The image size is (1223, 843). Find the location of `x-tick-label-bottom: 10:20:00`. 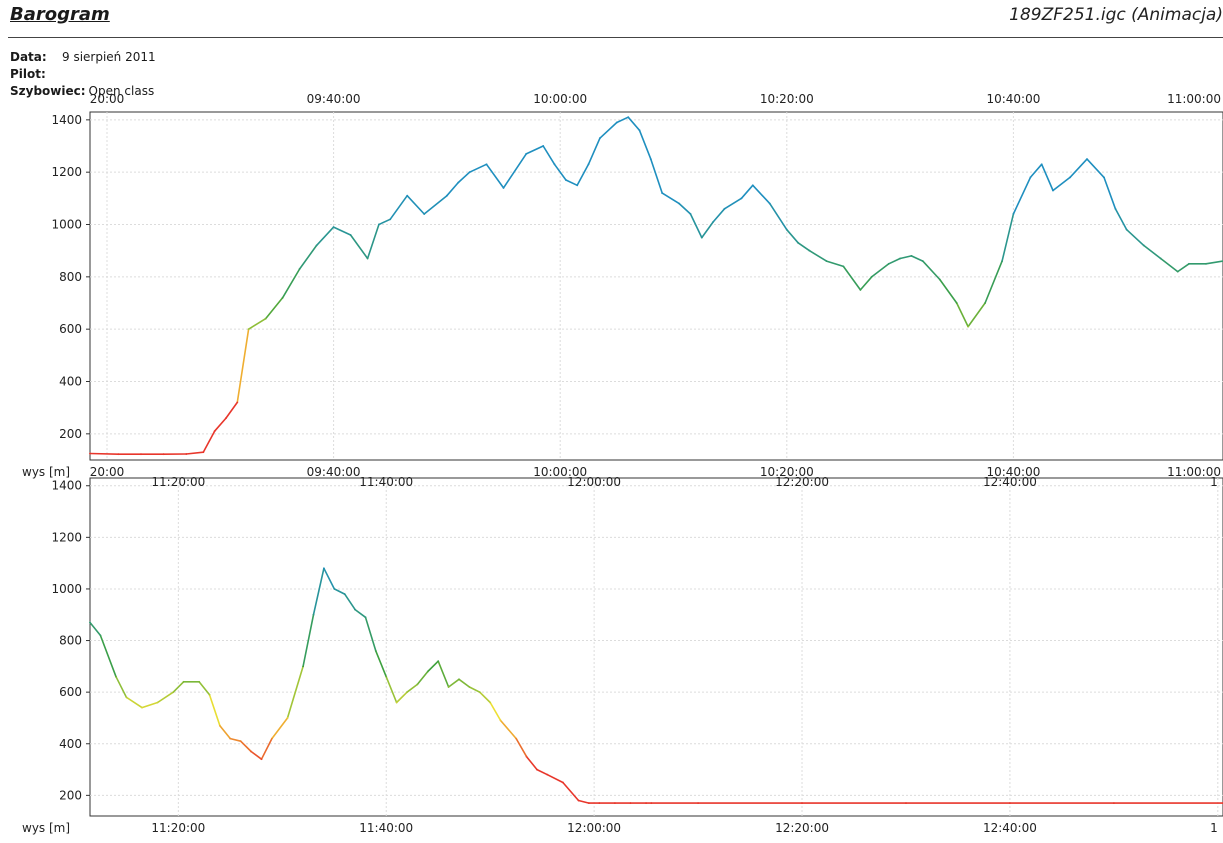

x-tick-label-bottom: 10:20:00 is located at coordinates (787, 472).